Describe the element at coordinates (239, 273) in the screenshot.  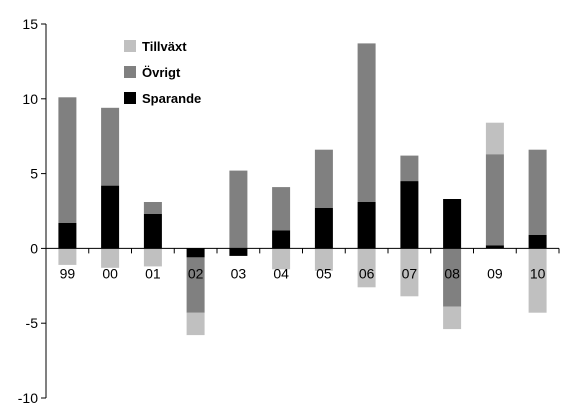
I see `x-tick-label: 03` at that location.